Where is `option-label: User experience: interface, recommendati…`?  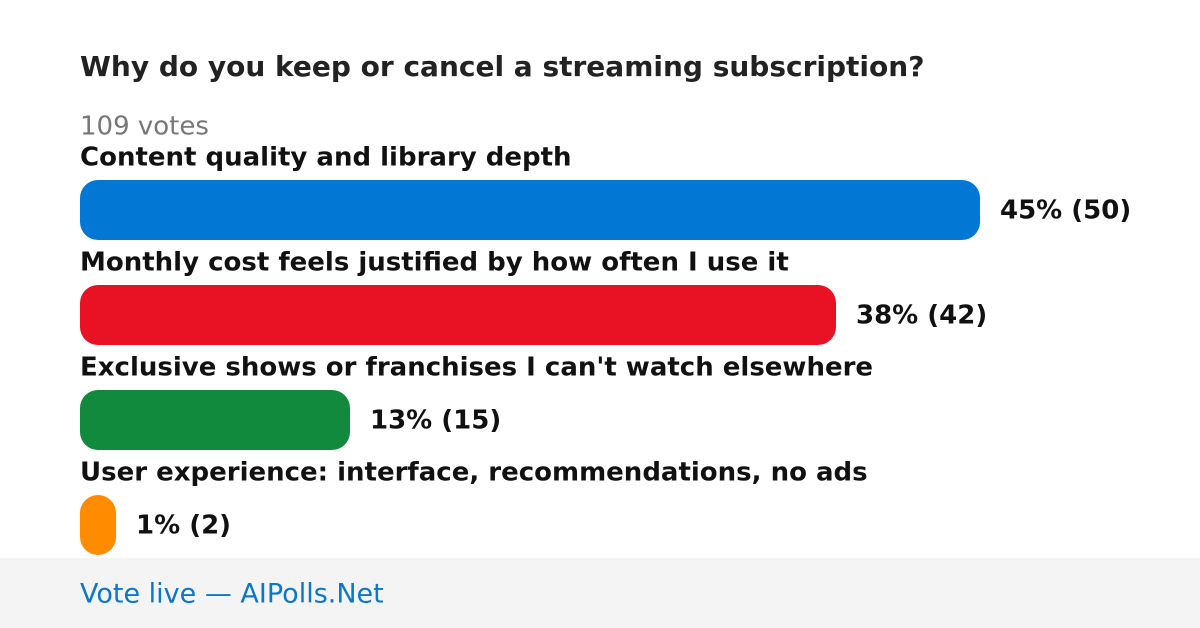
option-label: User experience: interface, recommendati… is located at coordinates (474, 473).